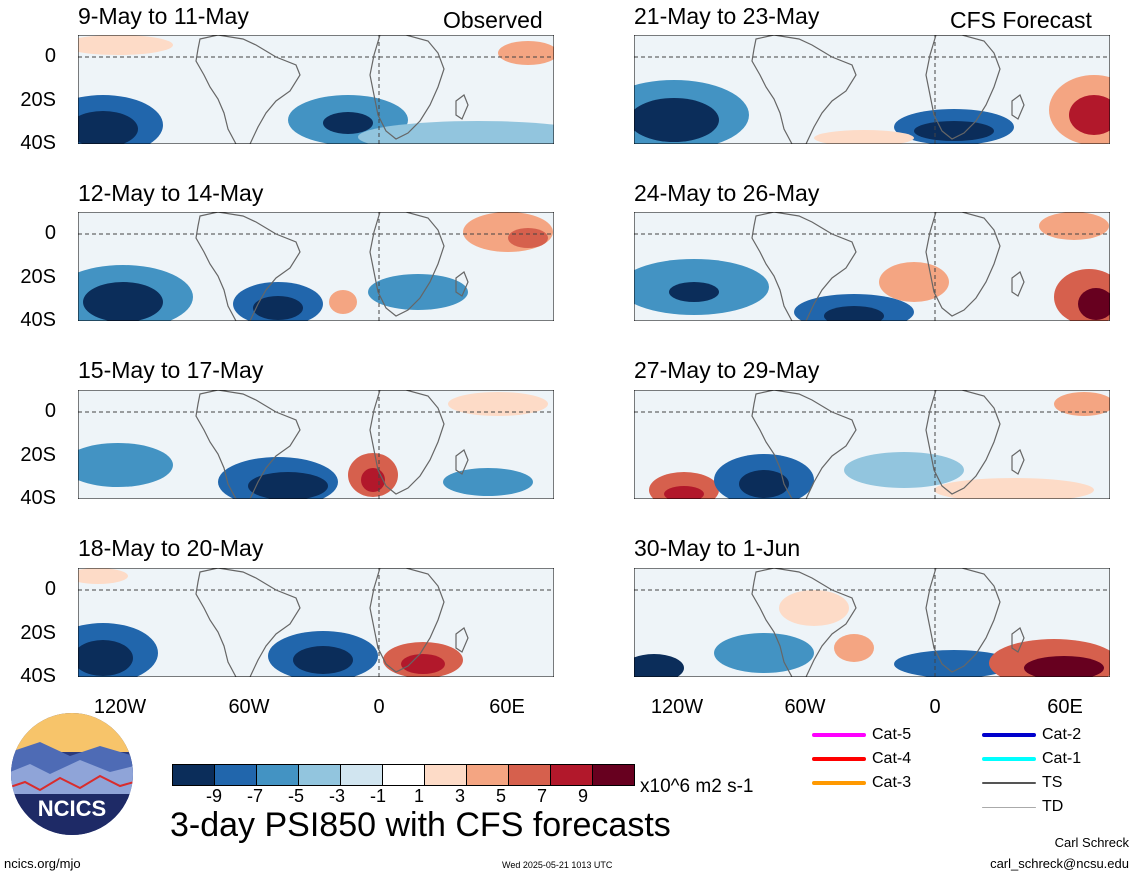 This screenshot has height=878, width=1135. I want to click on colorbar-tick-label: -5, so click(295, 796).